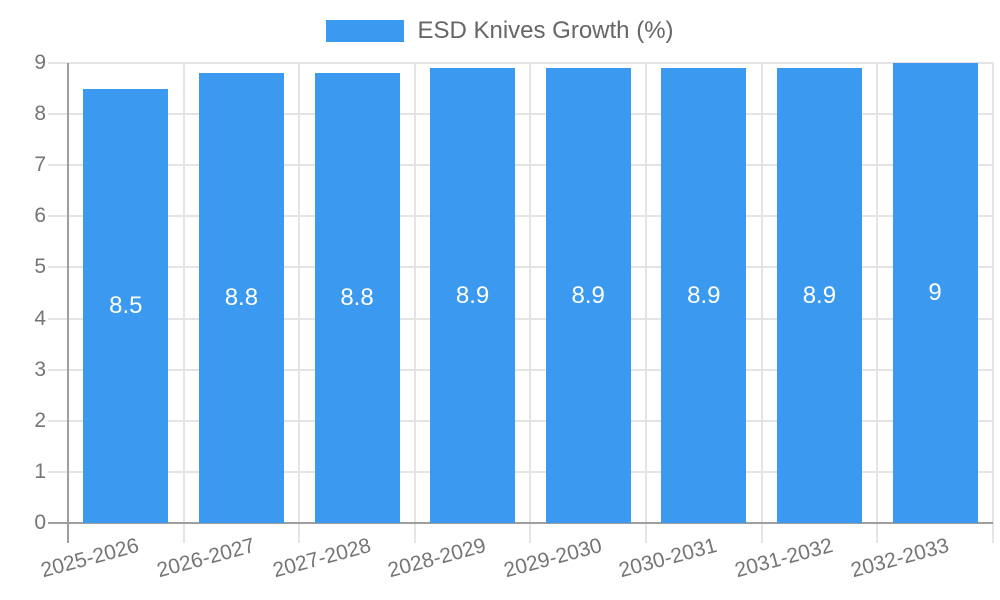 This screenshot has width=1000, height=600. What do you see at coordinates (784, 558) in the screenshot?
I see `x-tick-label: 2031-2032` at bounding box center [784, 558].